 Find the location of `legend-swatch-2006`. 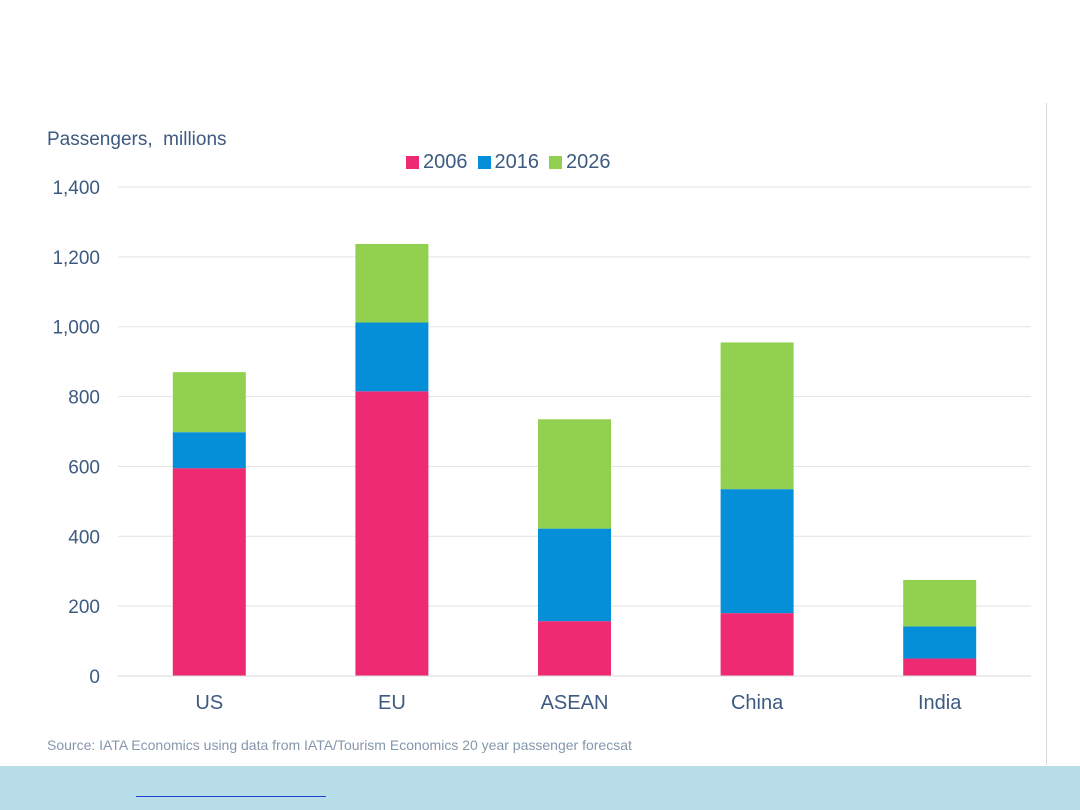

legend-swatch-2006 is located at coordinates (412, 162).